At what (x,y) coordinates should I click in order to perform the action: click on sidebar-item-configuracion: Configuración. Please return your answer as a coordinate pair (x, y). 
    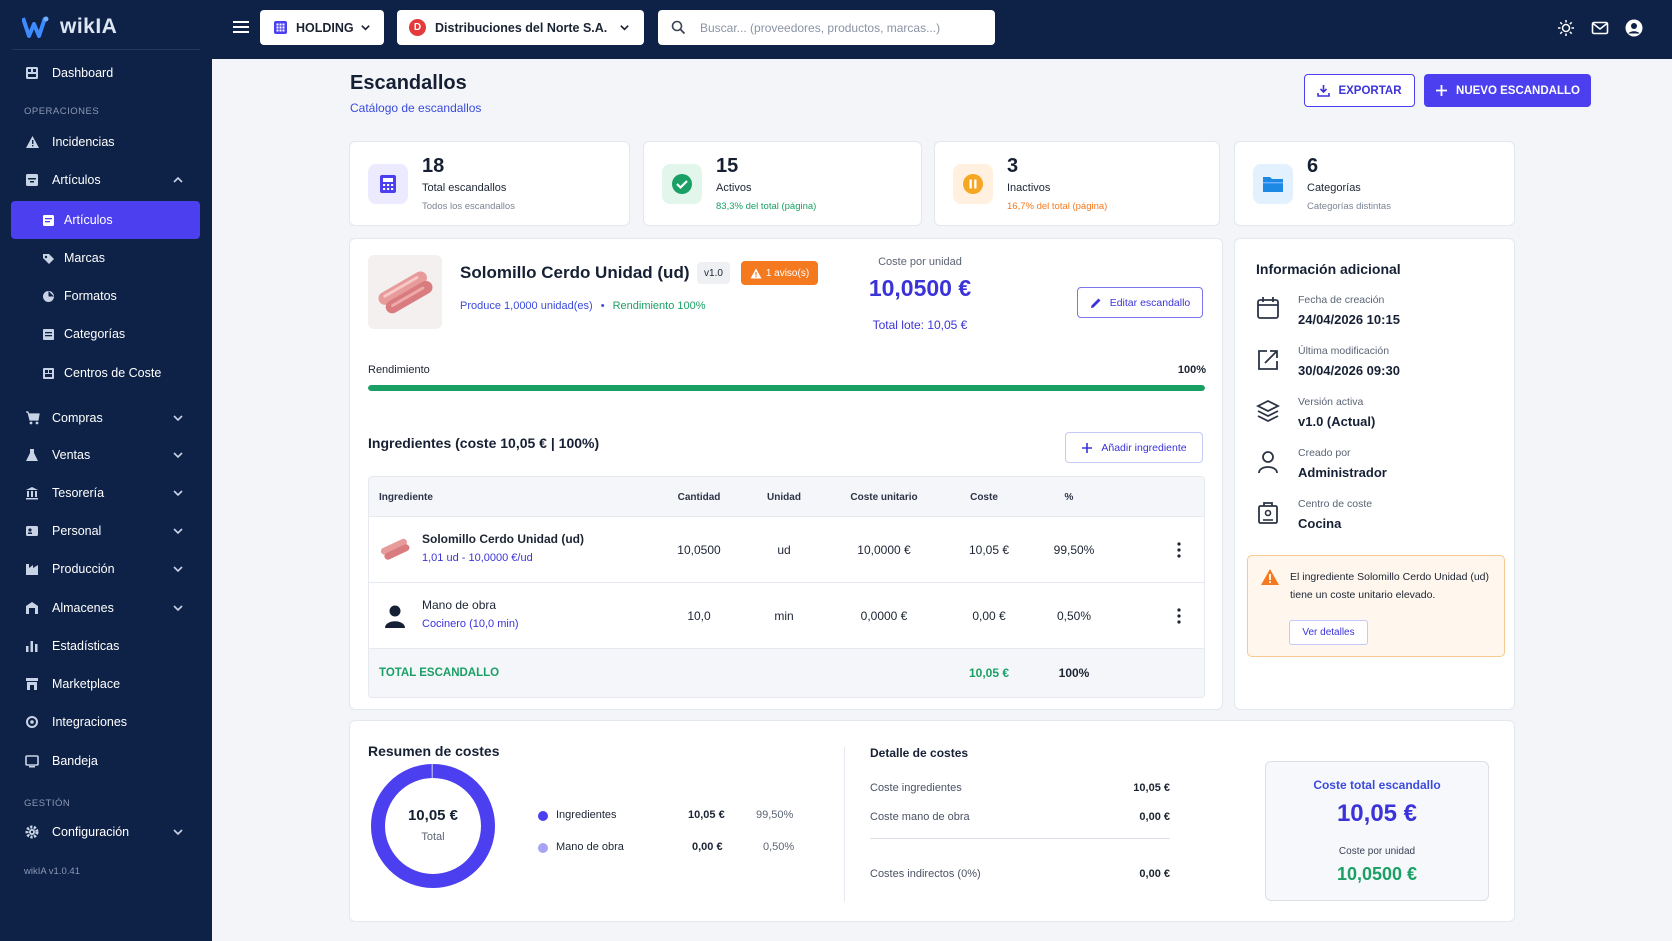
    Looking at the image, I should click on (106, 832).